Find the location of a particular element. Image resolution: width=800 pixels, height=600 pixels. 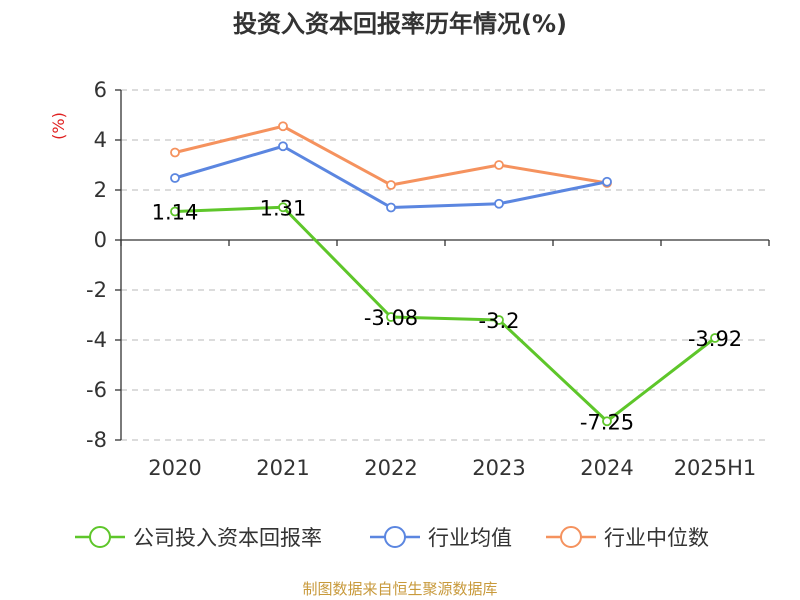

legend-label: 公司投入资本回报率 is located at coordinates (227, 538).